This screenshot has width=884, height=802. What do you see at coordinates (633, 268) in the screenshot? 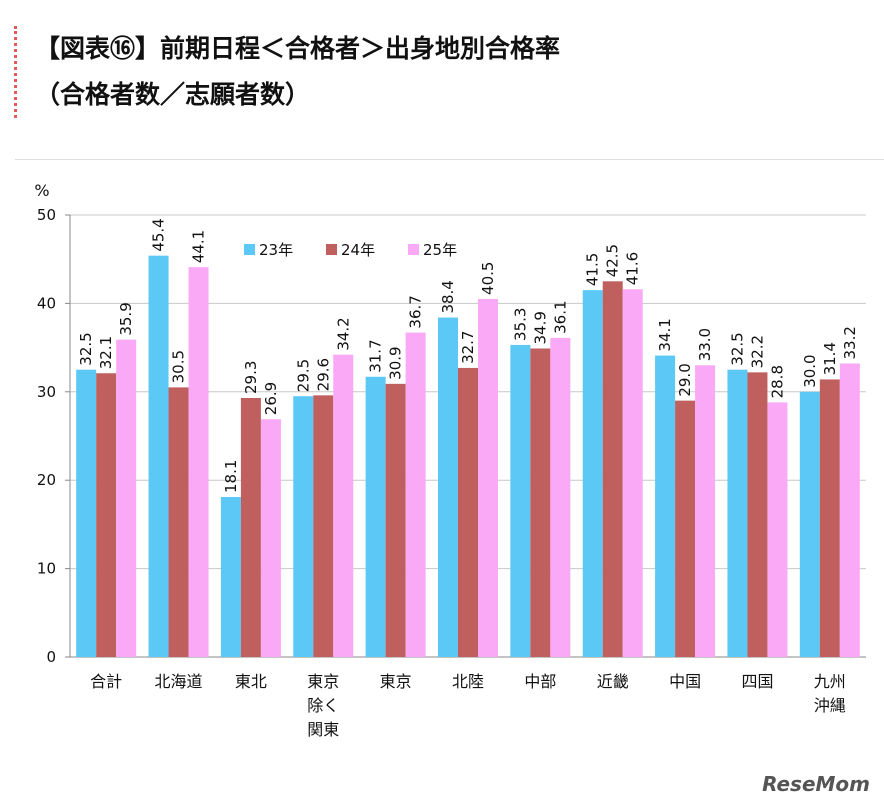
I see `value-label: 41.6` at bounding box center [633, 268].